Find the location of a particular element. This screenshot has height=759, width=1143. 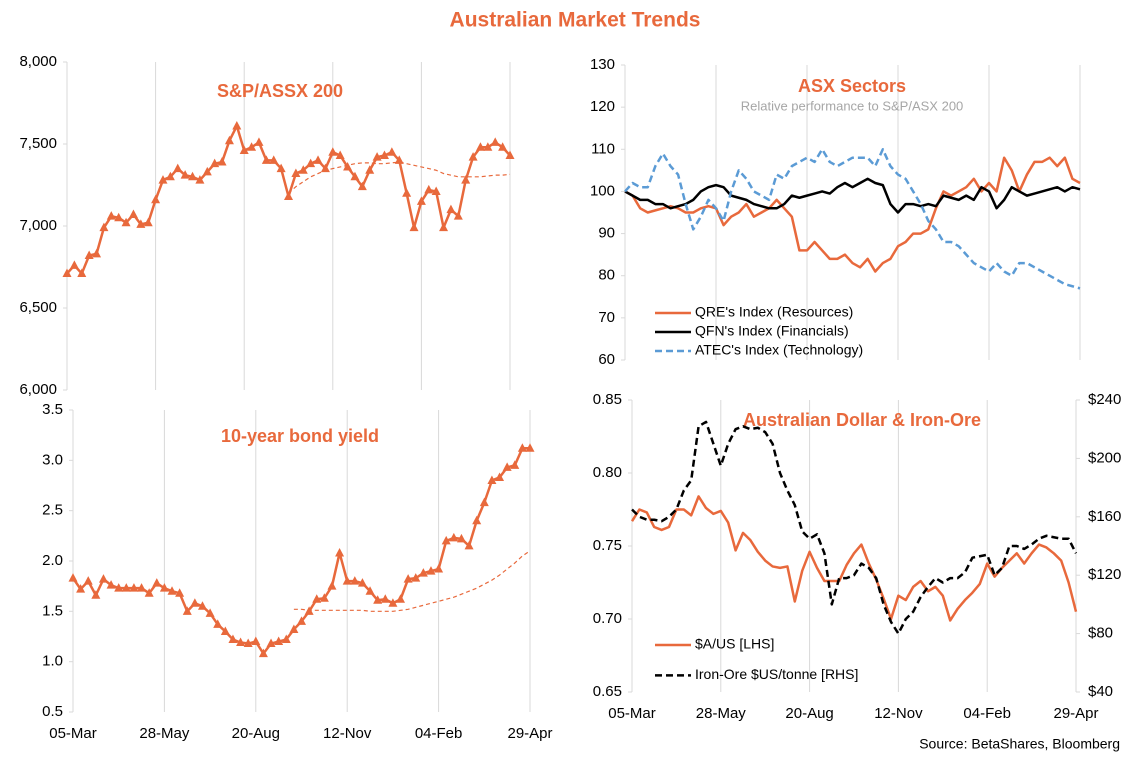

y-tick-label: 110 is located at coordinates (603, 148).